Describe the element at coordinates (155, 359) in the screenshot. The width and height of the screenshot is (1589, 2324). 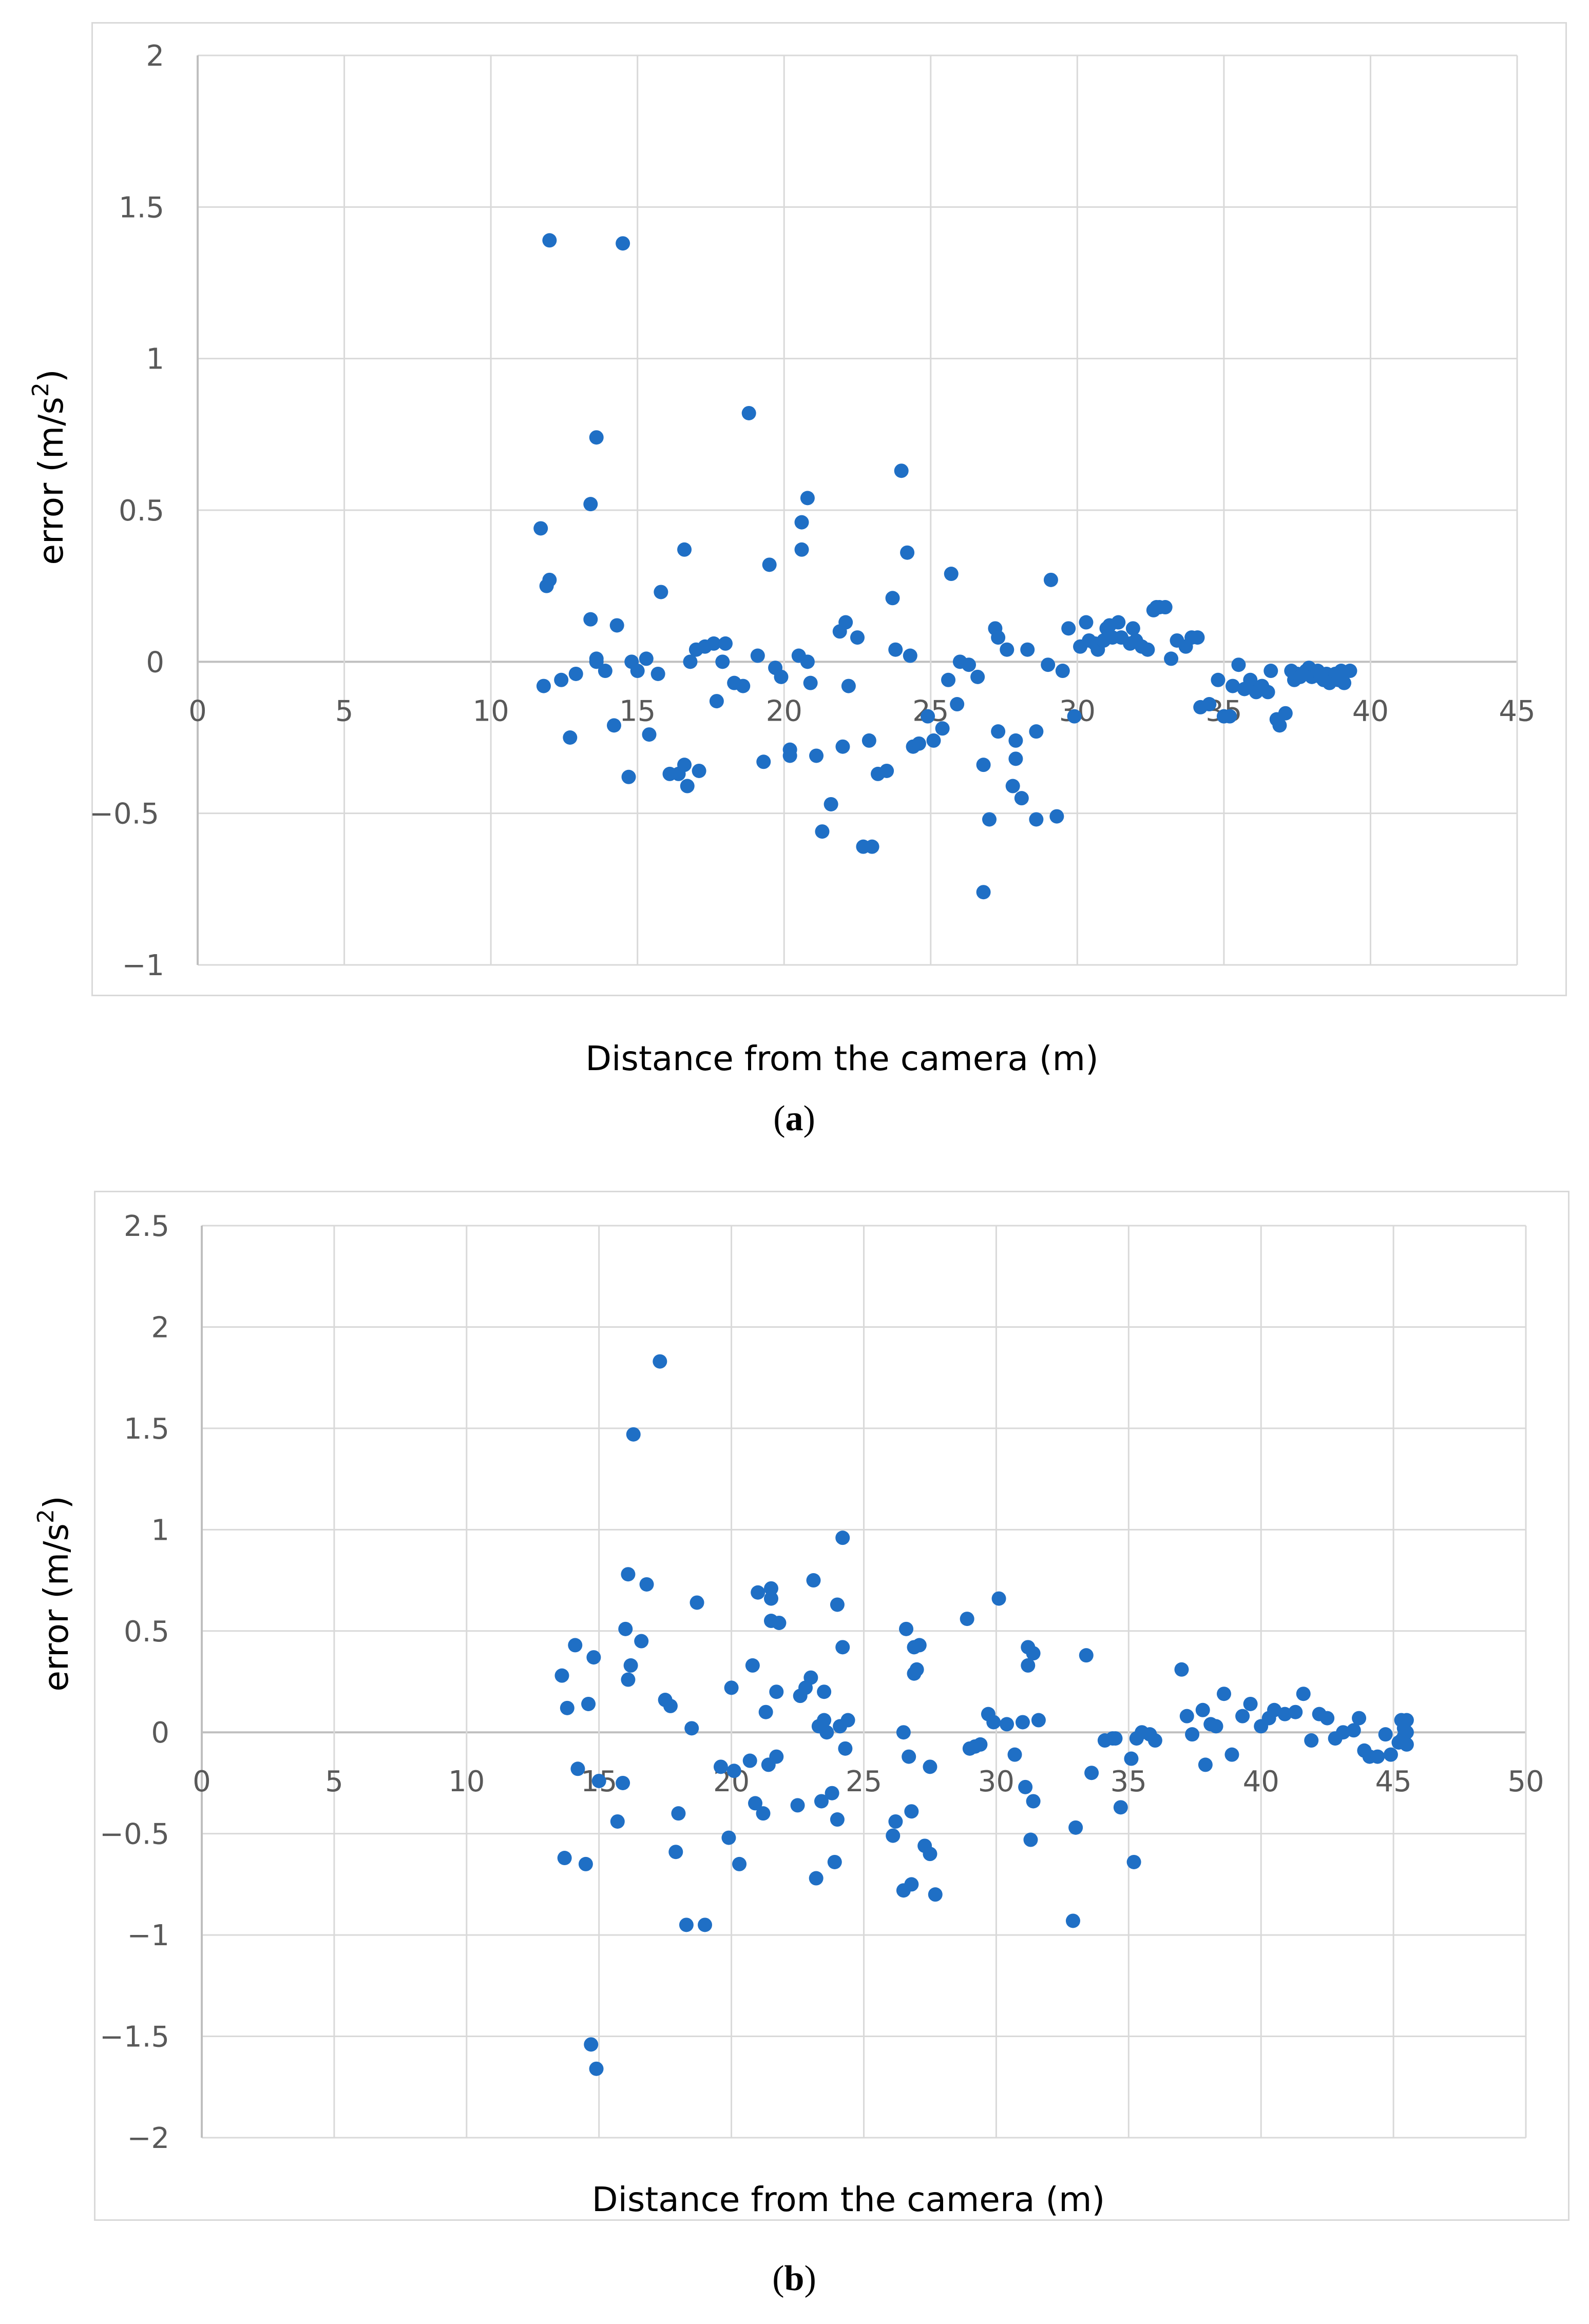
I see `y-tick-label-a: 1` at that location.